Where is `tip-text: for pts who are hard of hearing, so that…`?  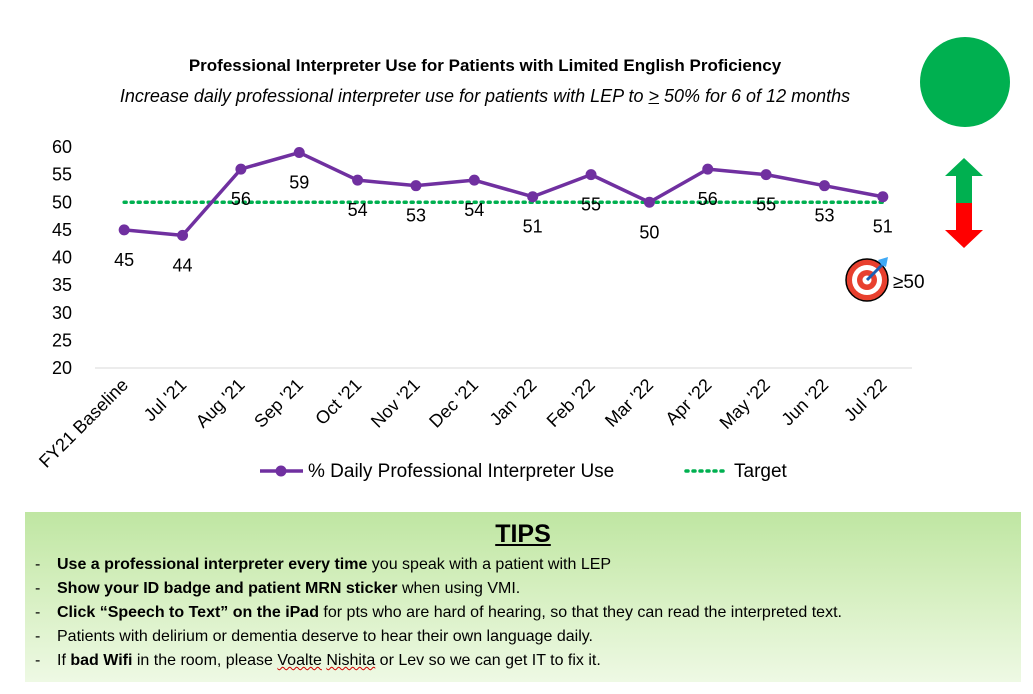 tip-text: for pts who are hard of hearing, so that… is located at coordinates (580, 612).